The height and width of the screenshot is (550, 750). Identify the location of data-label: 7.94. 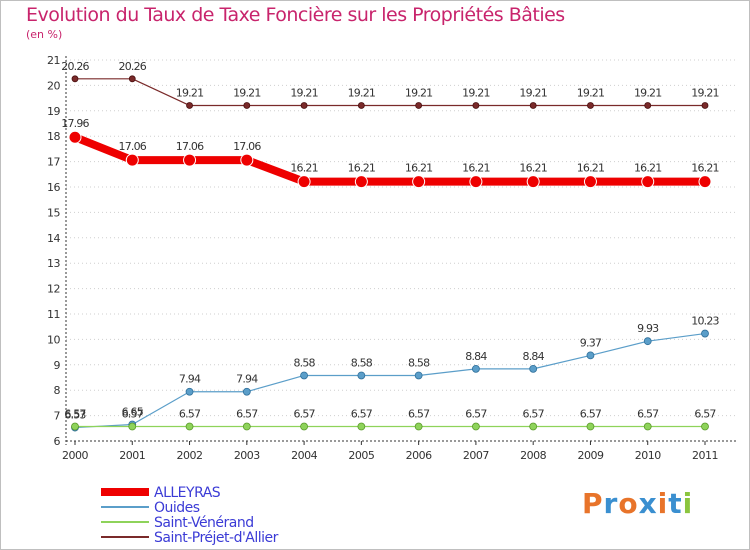
(190, 379).